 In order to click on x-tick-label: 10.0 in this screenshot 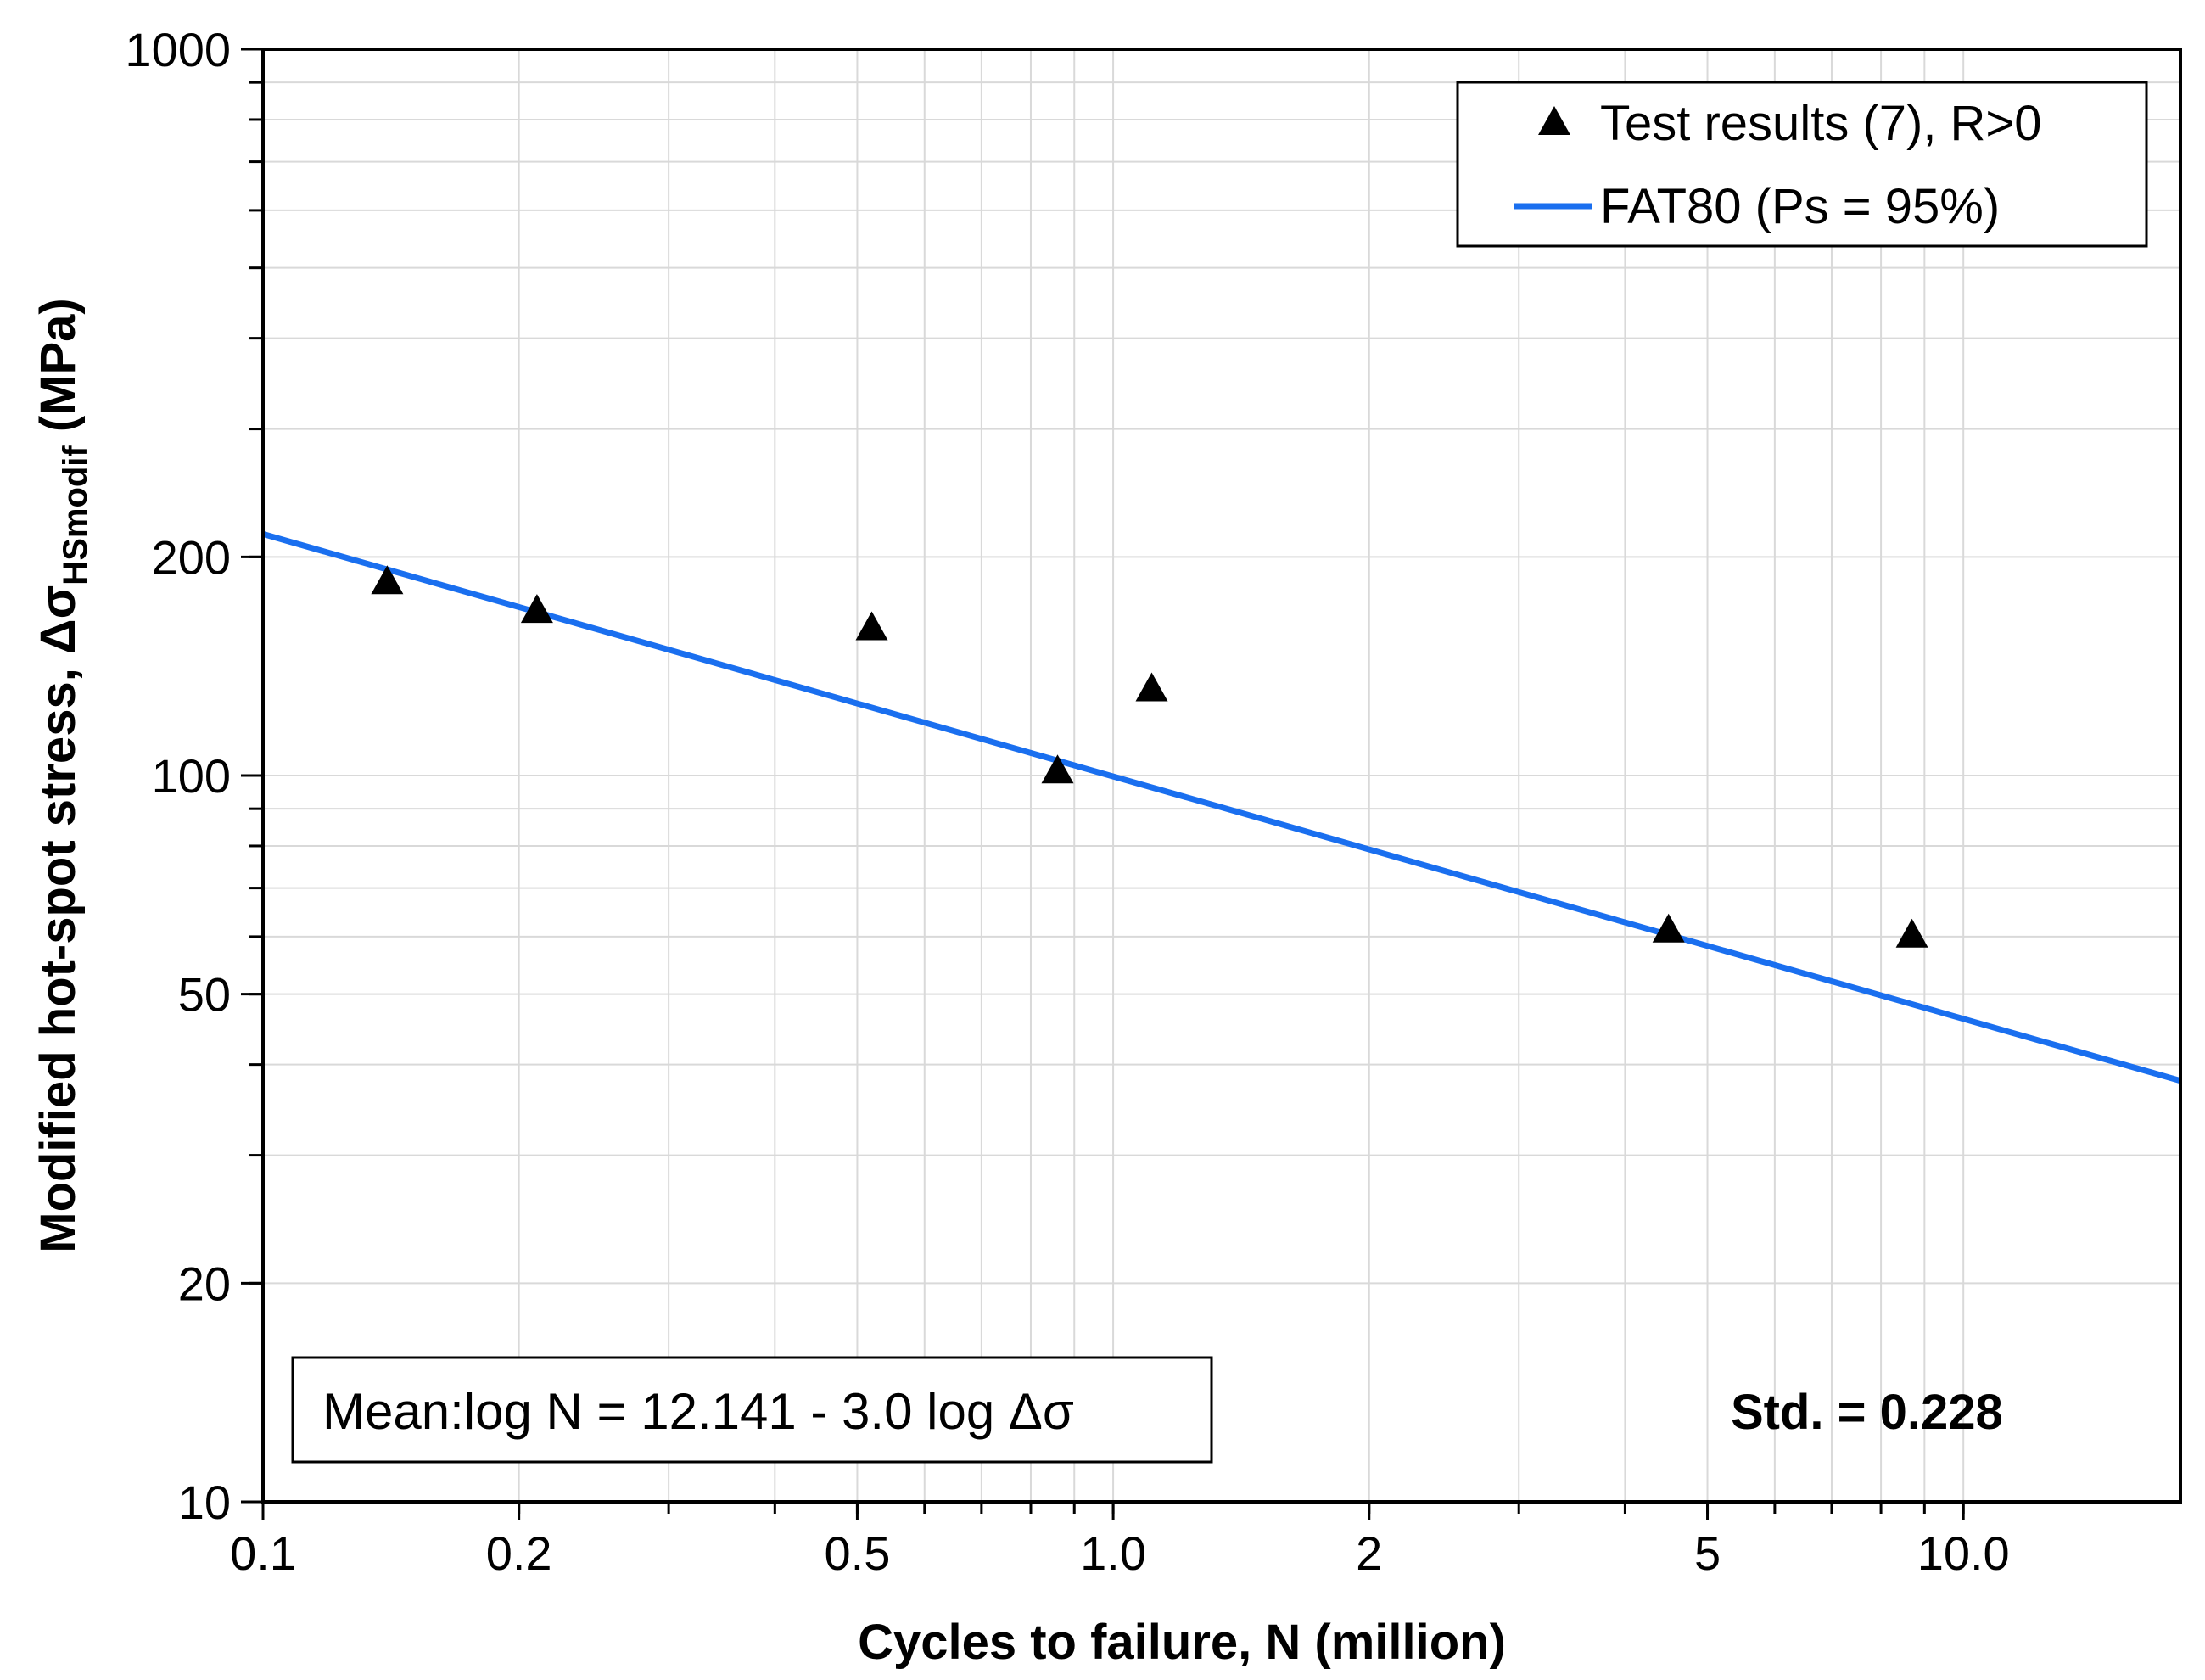, I will do `click(1964, 1553)`.